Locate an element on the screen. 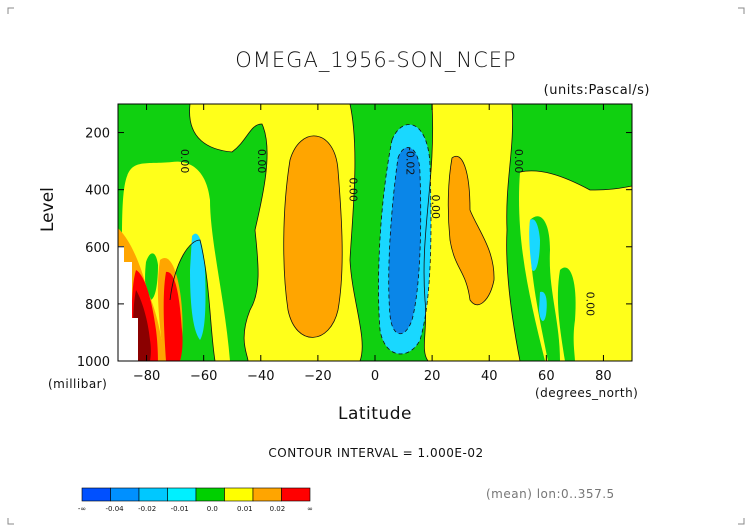 The image size is (752, 532). units-label: (units:Pascal/s) is located at coordinates (596, 90).